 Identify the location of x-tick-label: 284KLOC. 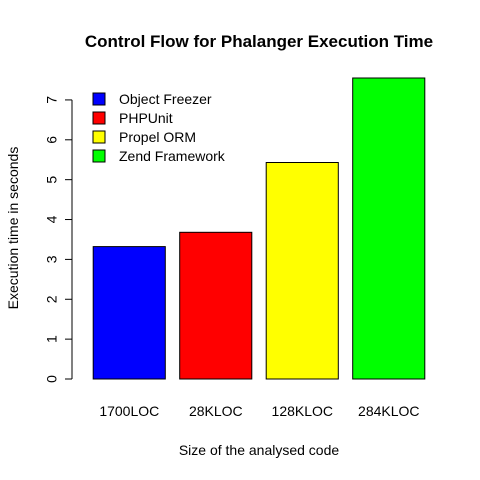
(388, 411).